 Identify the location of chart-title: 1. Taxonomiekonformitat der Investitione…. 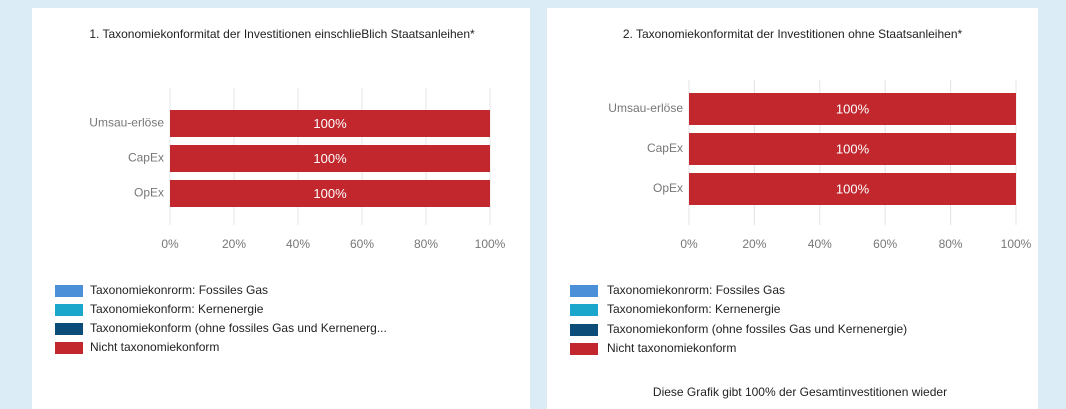
(282, 34).